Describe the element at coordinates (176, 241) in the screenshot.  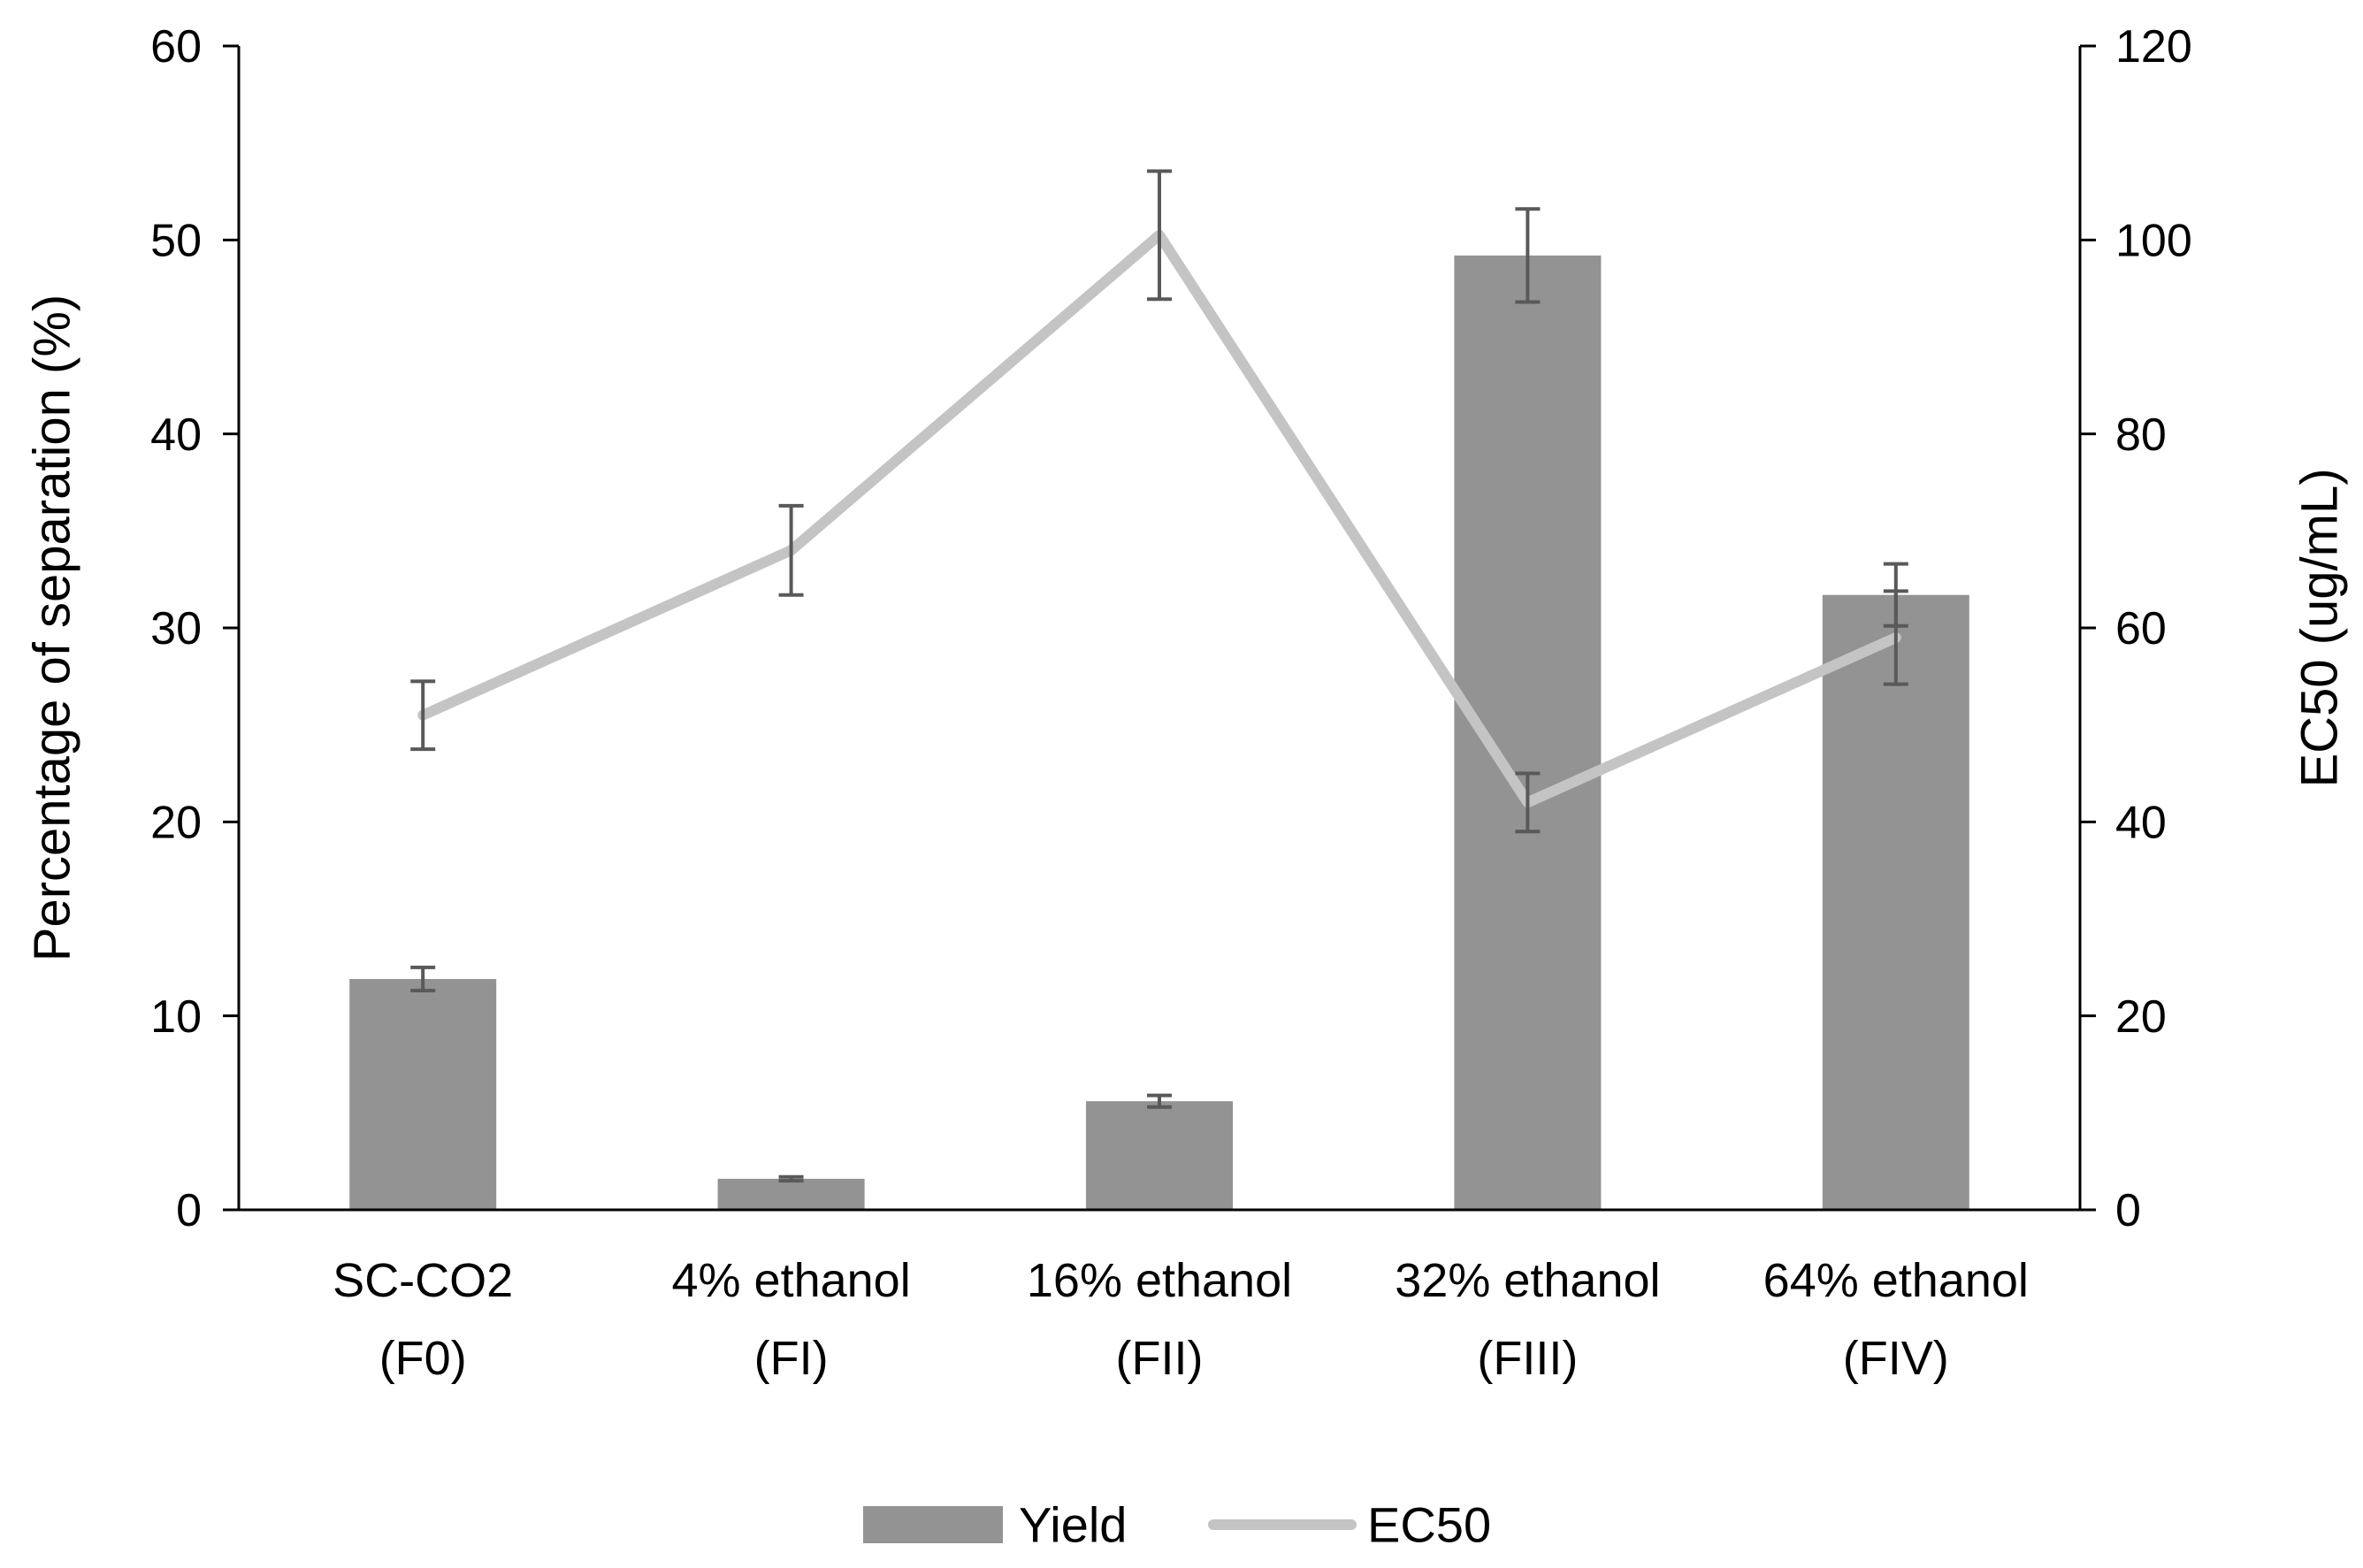
I see `y-left-tick-label-5: 50` at that location.